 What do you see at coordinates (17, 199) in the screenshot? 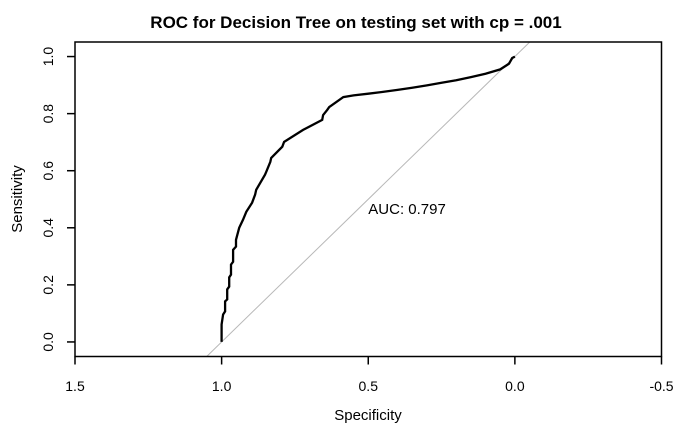
I see `y-axis-label: Sensitivity` at bounding box center [17, 199].